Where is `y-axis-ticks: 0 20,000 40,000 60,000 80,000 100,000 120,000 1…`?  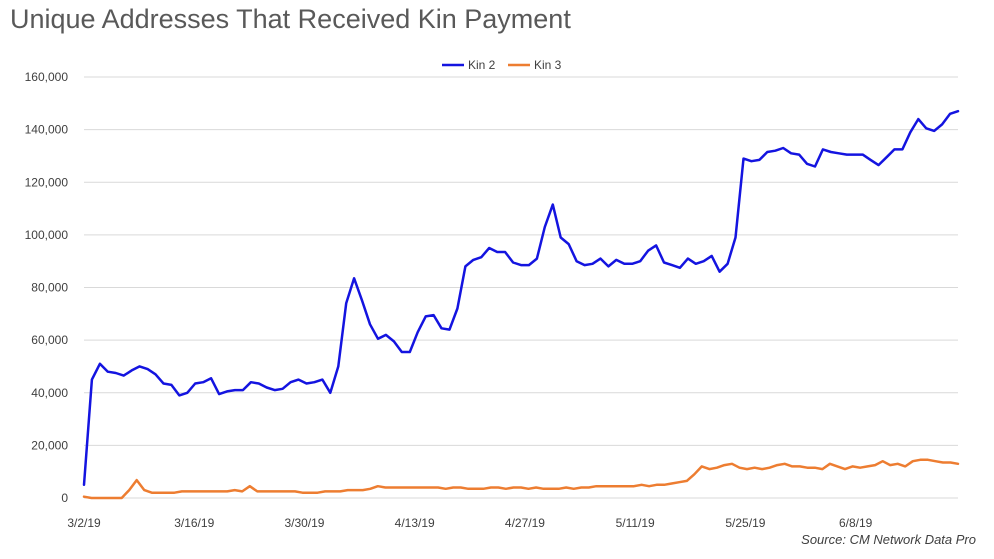 y-axis-ticks: 0 20,000 40,000 60,000 80,000 100,000 120,000 1… is located at coordinates (47, 287).